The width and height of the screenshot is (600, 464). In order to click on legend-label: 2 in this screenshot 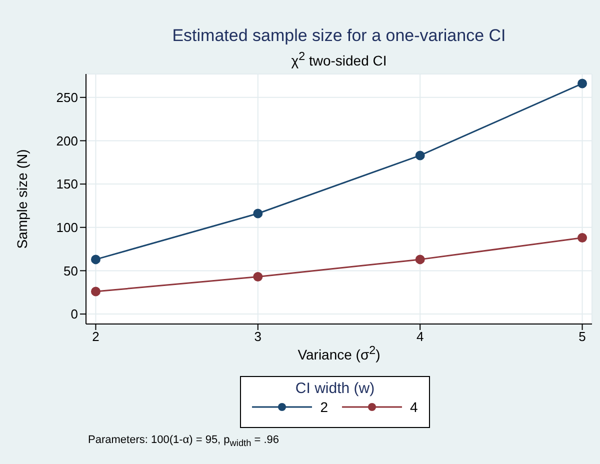, I will do `click(324, 407)`.